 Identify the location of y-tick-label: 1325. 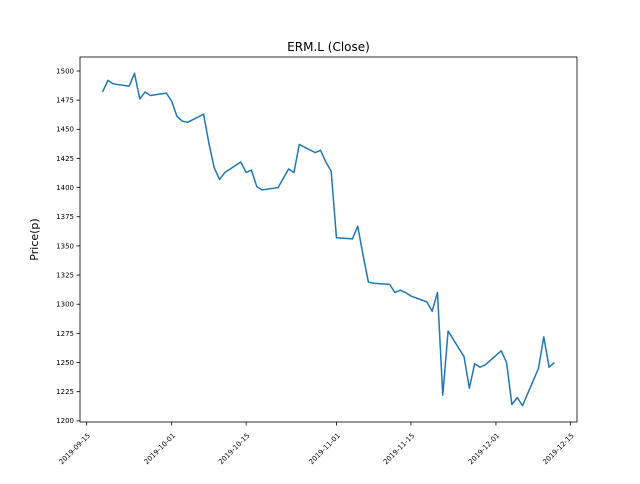
(65, 275).